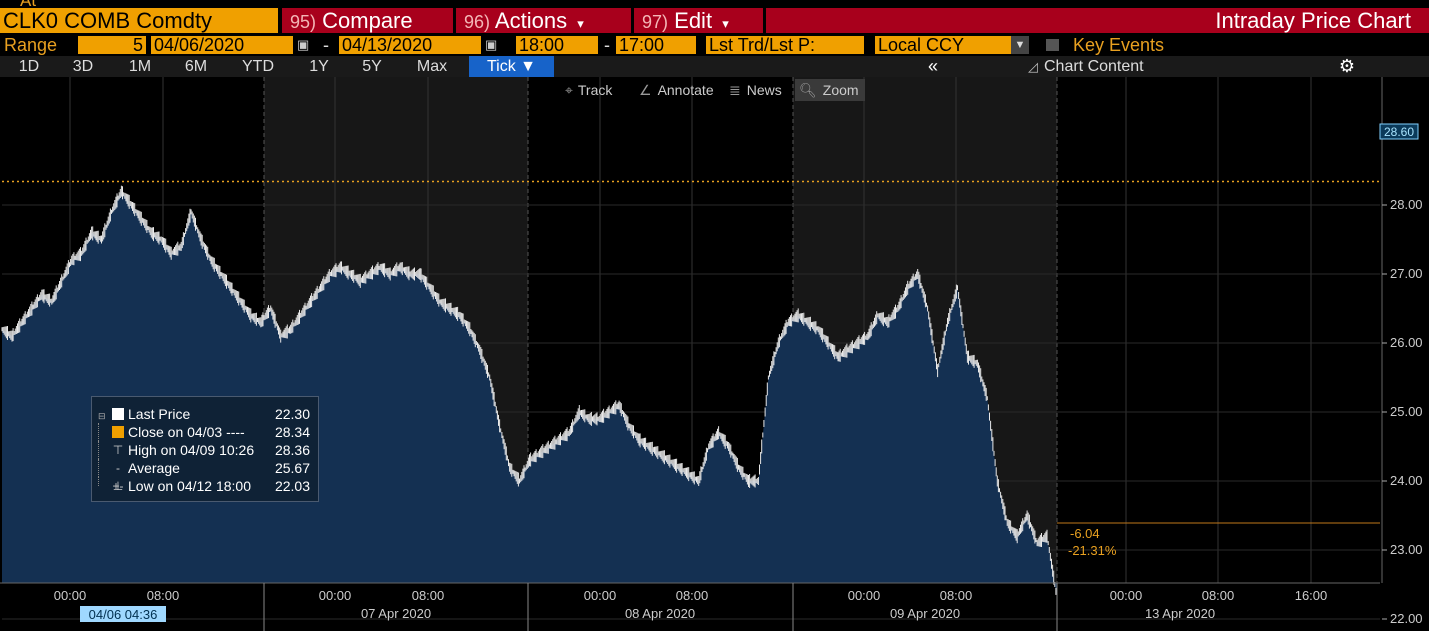  I want to click on chart-icon: ◿, so click(1033, 66).